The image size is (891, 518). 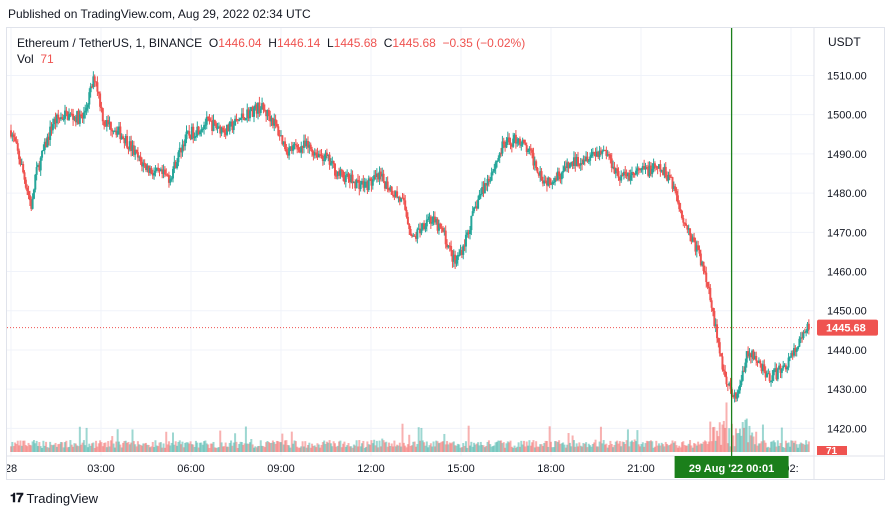 I want to click on symbol-title: Ethereum / TetherUS, 1, BINANCE, so click(x=110, y=43).